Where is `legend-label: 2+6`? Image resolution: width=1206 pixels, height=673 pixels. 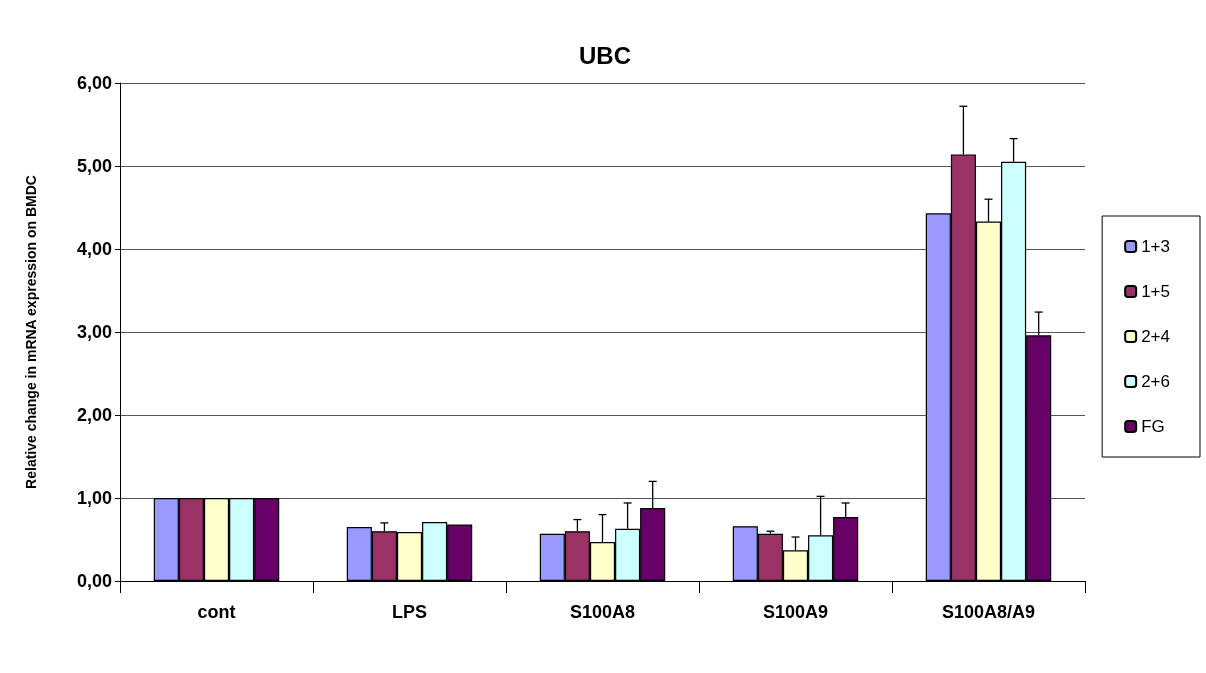
legend-label: 2+6 is located at coordinates (1156, 381).